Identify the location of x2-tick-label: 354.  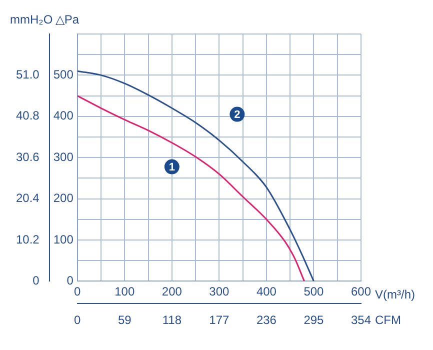
(361, 320).